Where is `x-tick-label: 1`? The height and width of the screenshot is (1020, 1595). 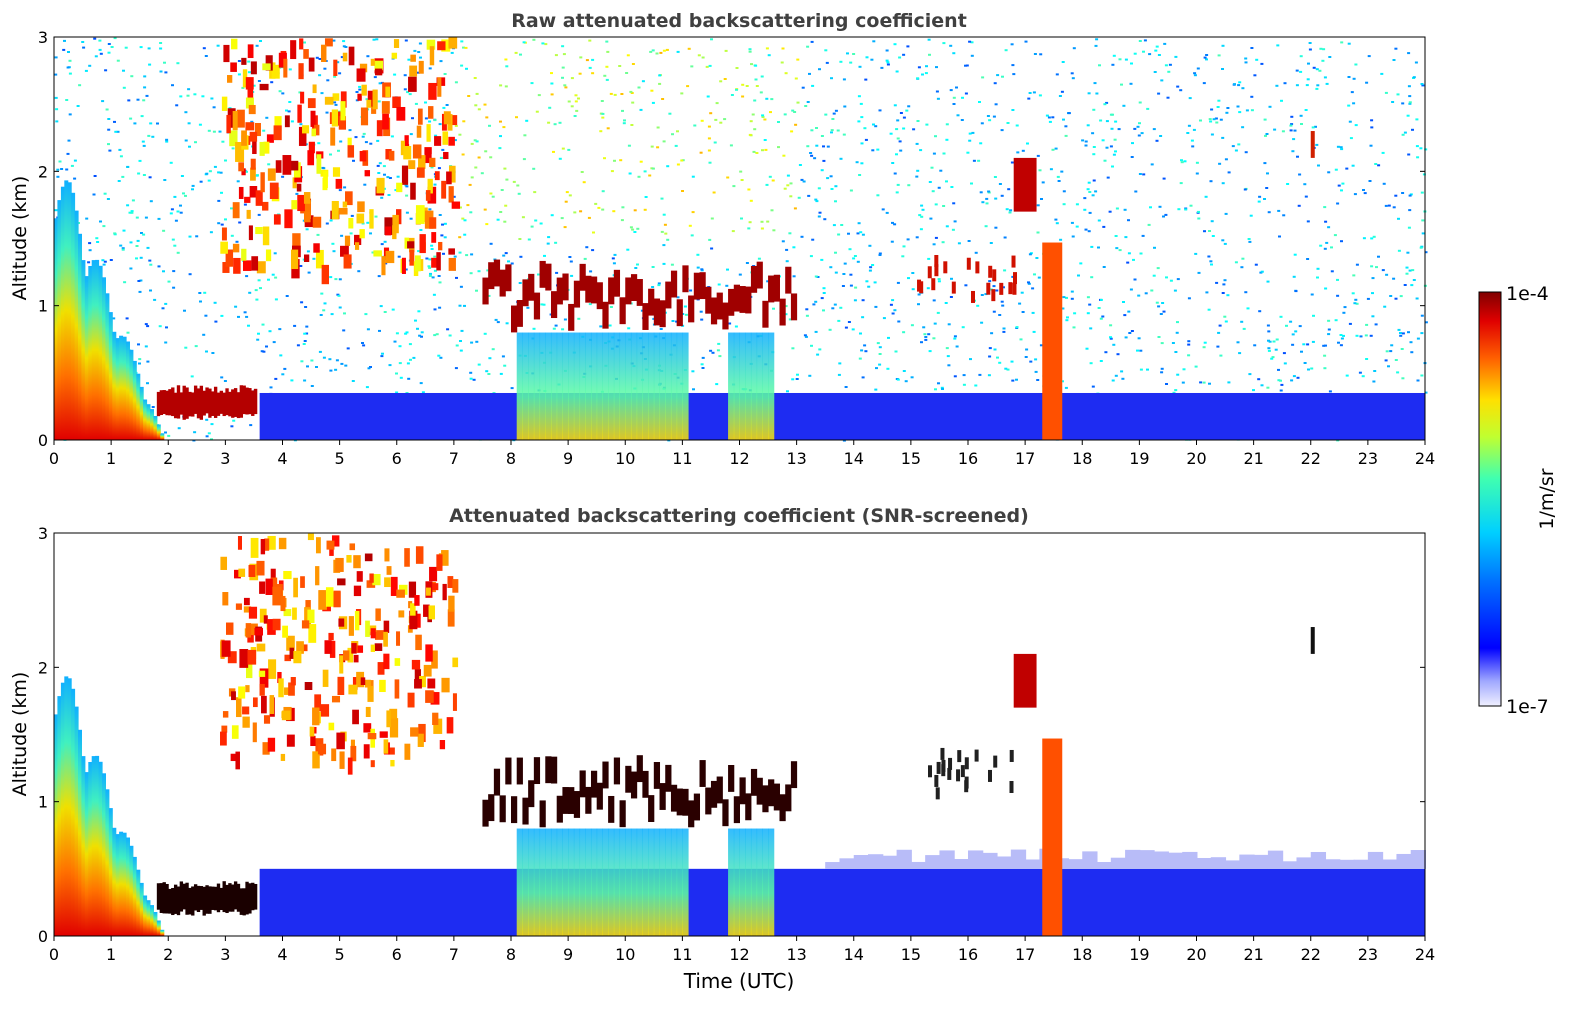 x-tick-label: 1 is located at coordinates (111, 458).